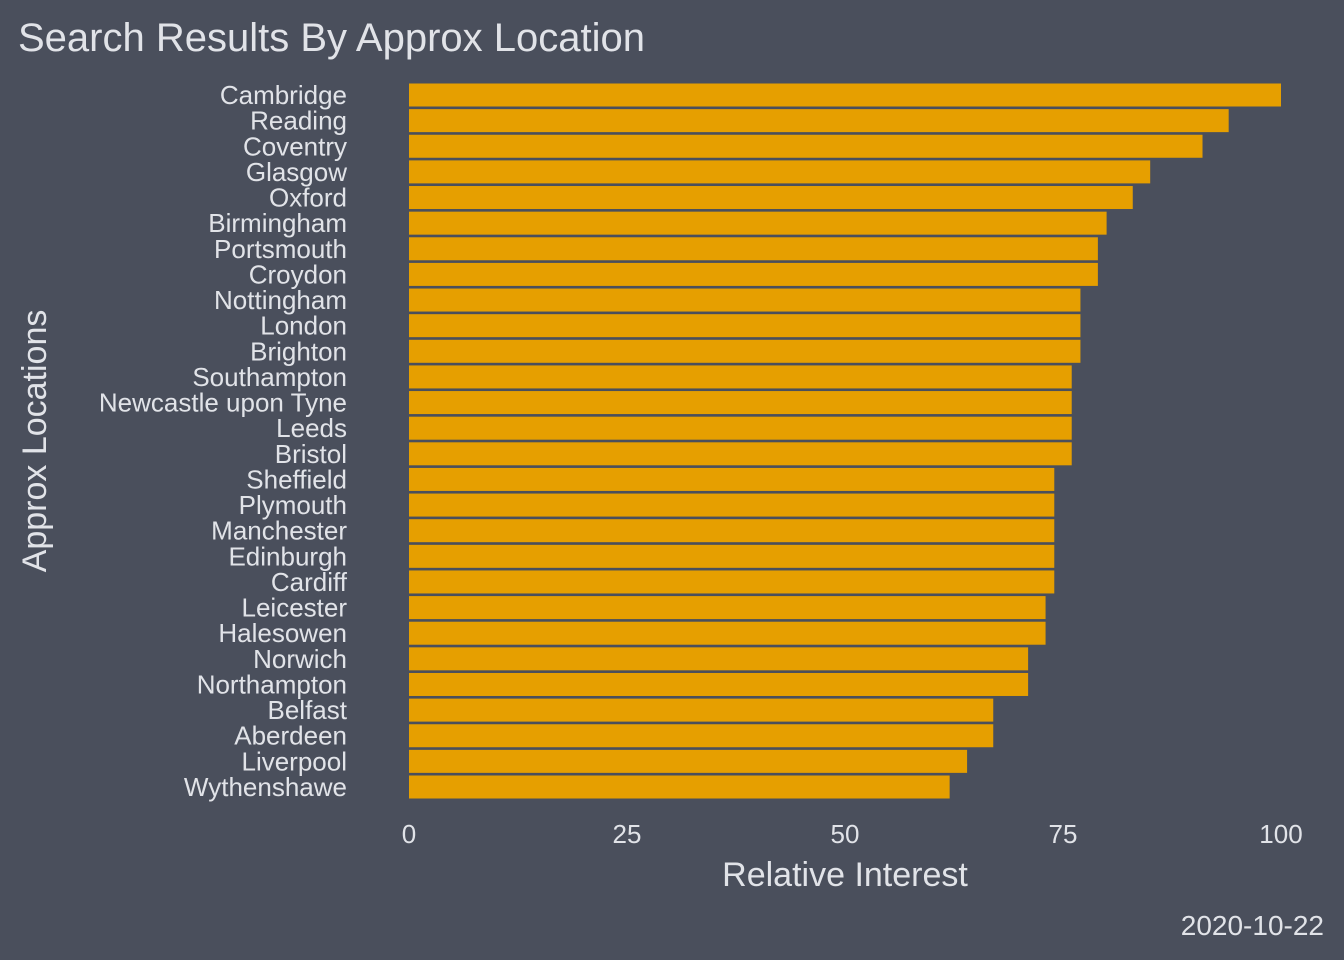 The height and width of the screenshot is (960, 1344). What do you see at coordinates (265, 787) in the screenshot?
I see `y-tick-label: Wythenshawe` at bounding box center [265, 787].